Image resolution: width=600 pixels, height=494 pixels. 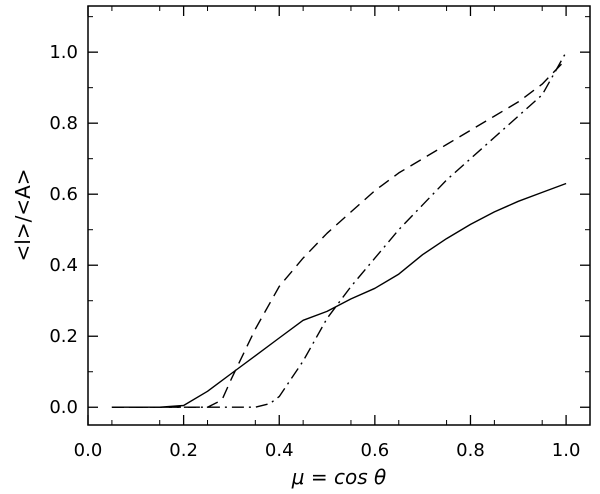 What do you see at coordinates (375, 450) in the screenshot?
I see `x-tick-label: 0.6` at bounding box center [375, 450].